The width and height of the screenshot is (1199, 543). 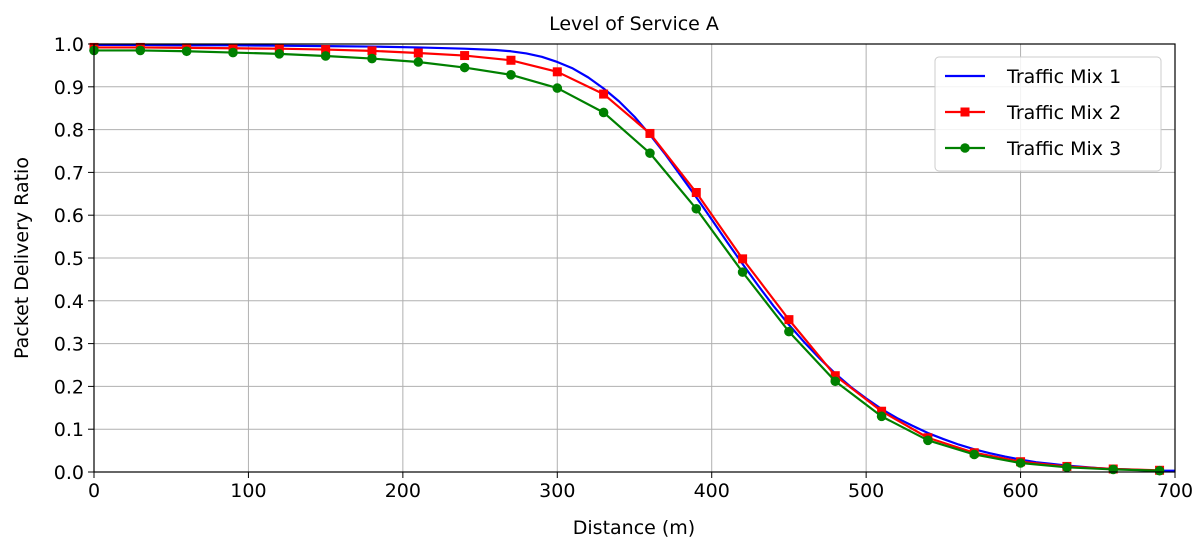 I want to click on x-tick-label: 100, so click(x=248, y=491).